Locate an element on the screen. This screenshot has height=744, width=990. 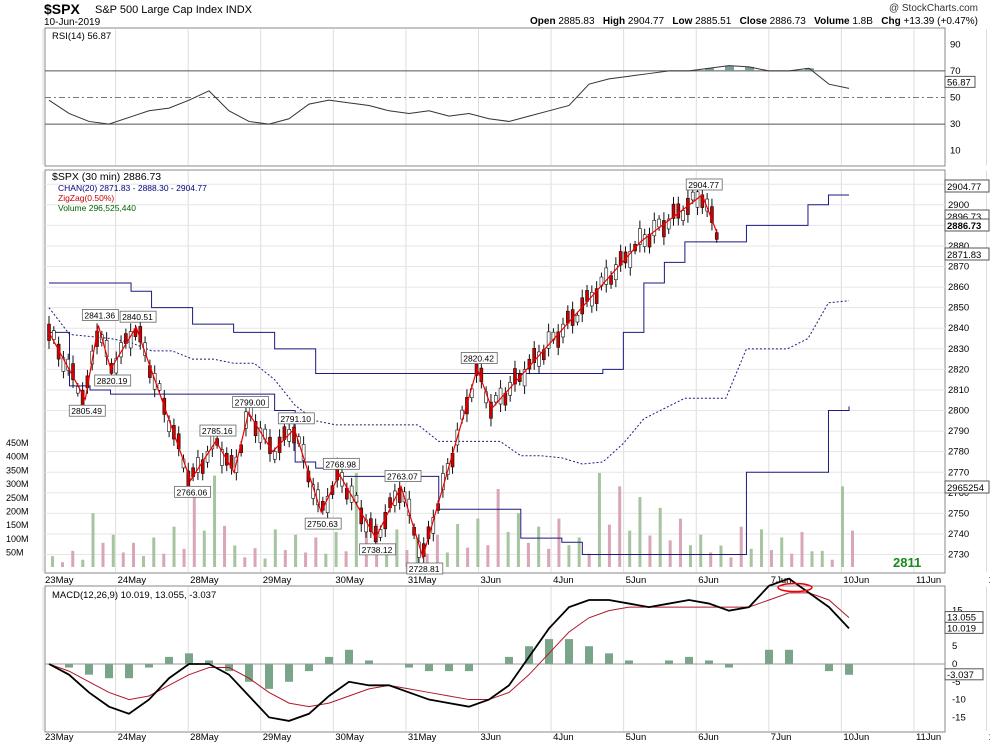
annotation-text: 2763.07 is located at coordinates (402, 477).